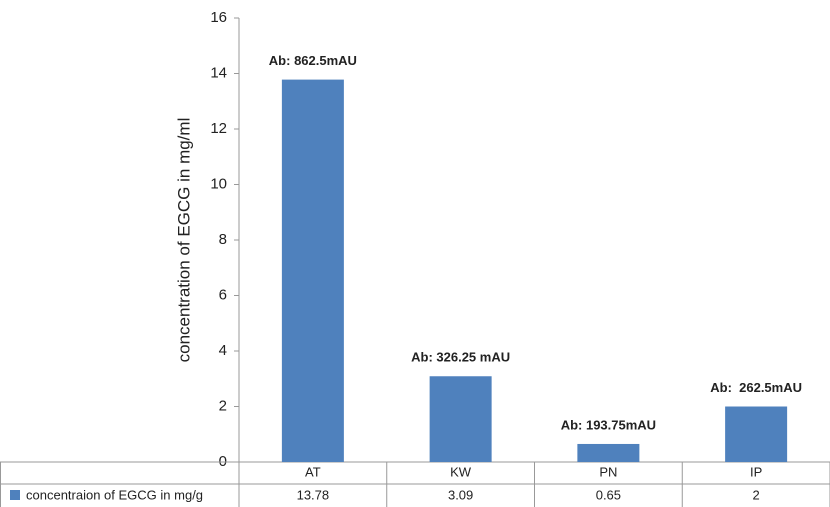 The height and width of the screenshot is (507, 830). Describe the element at coordinates (223, 350) in the screenshot. I see `y-tick-label: 4` at that location.